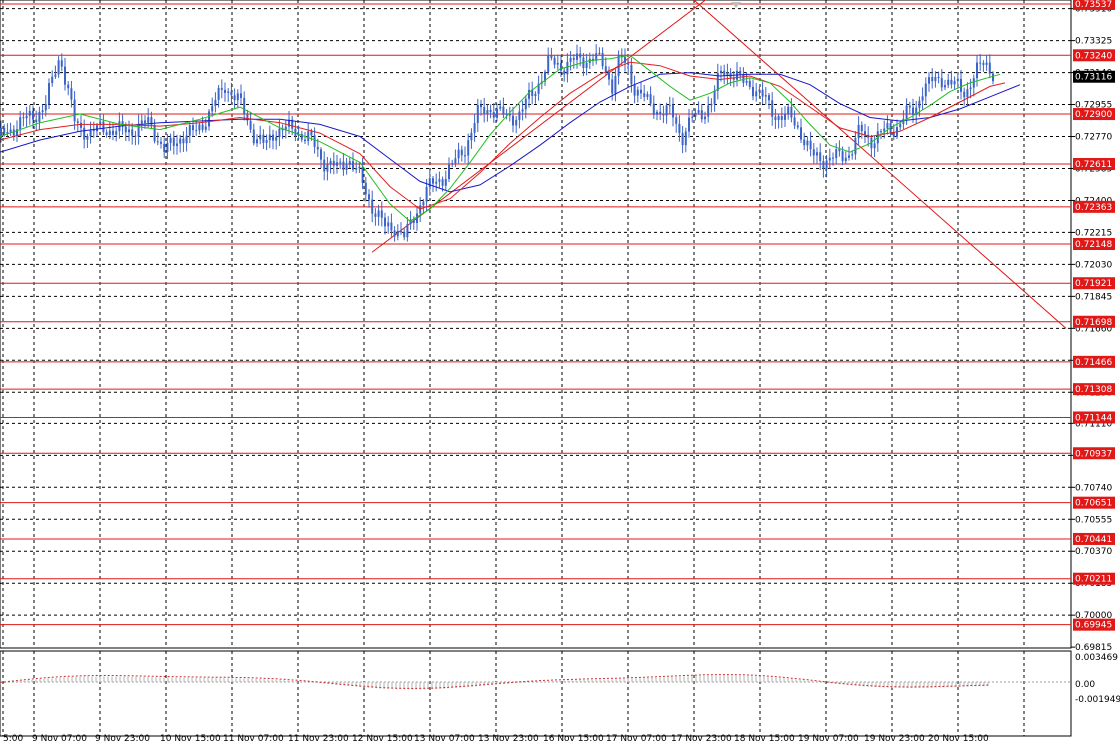 Image resolution: width=1120 pixels, height=754 pixels. What do you see at coordinates (444, 739) in the screenshot?
I see `x-tick-label: 13 Nov 07:00` at bounding box center [444, 739].